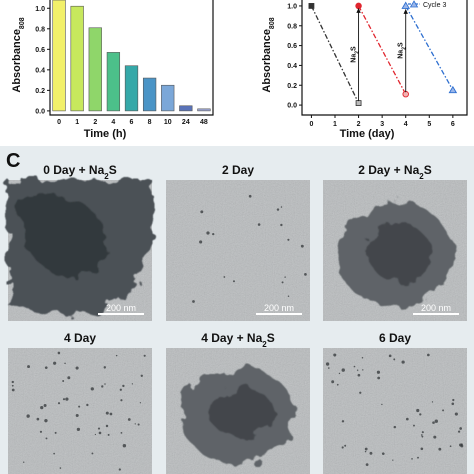 The width and height of the screenshot is (474, 474). I want to click on legend-triangle-marker, so click(414, 4).